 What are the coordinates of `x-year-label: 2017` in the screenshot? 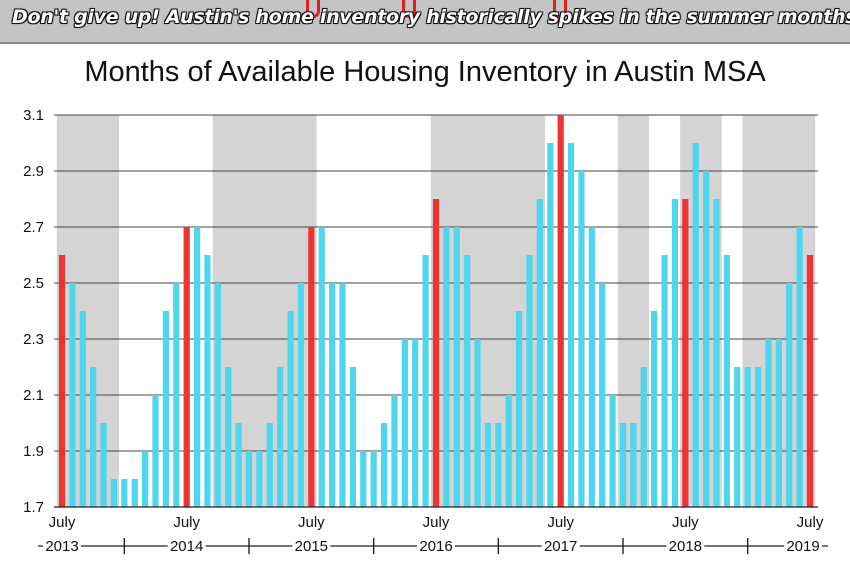 It's located at (560, 546).